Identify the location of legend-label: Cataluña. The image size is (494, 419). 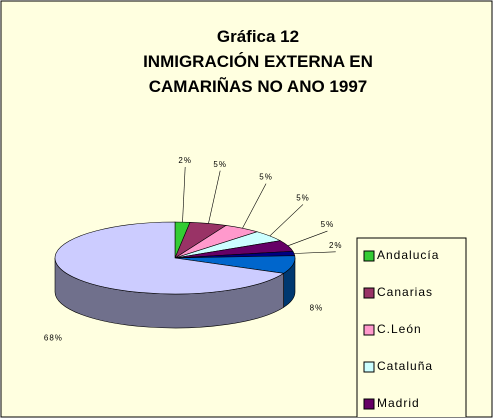
(405, 366).